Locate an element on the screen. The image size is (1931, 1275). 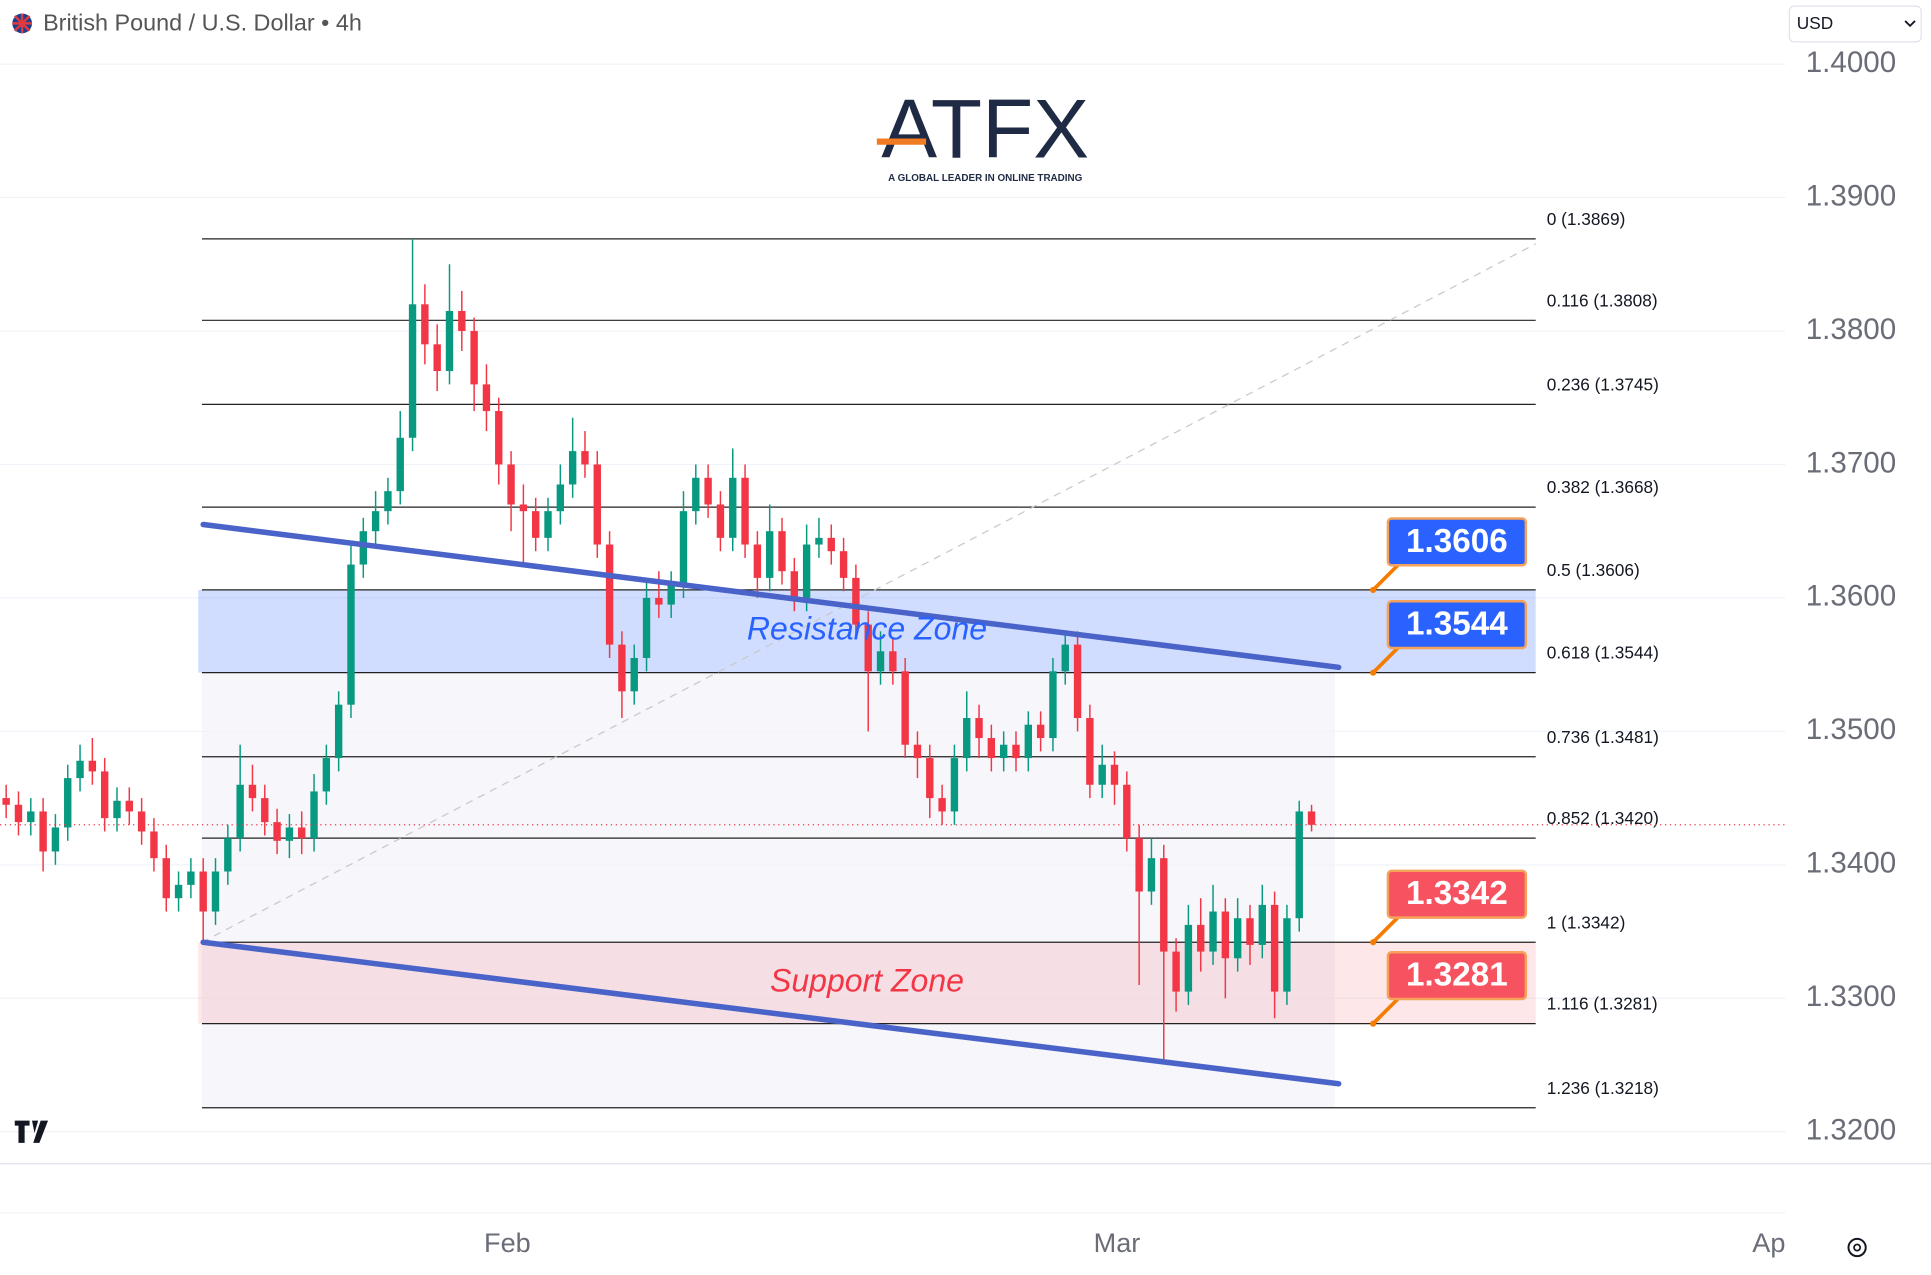
currency-select: USD is located at coordinates (1855, 24).